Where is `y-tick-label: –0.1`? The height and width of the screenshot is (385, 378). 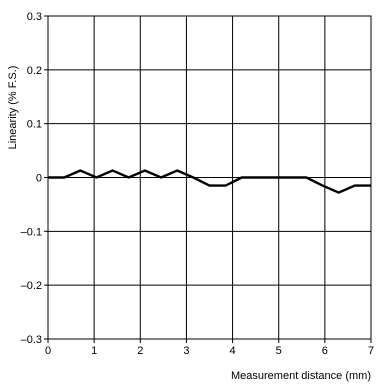
y-tick-label: –0.1 is located at coordinates (31, 232).